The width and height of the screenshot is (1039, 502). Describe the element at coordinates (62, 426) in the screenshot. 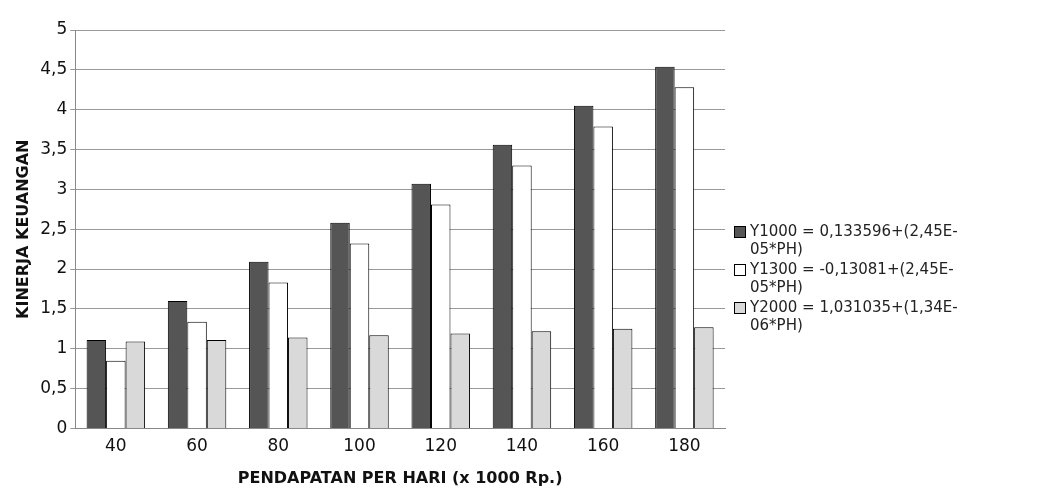

I see `y-tick-label: 0` at that location.